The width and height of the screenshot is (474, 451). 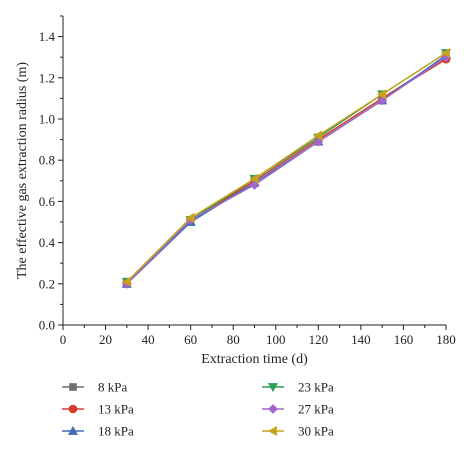 What do you see at coordinates (47, 242) in the screenshot?
I see `y-tick-label: 0.4` at bounding box center [47, 242].